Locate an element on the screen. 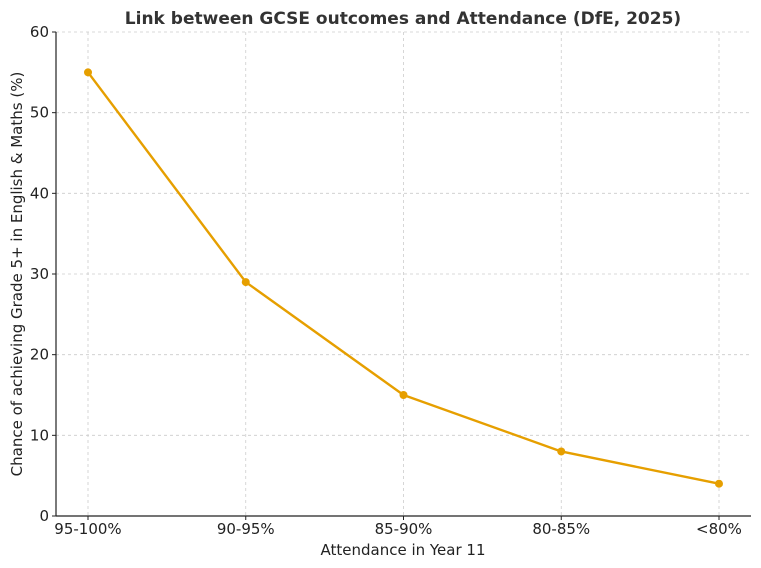 The image size is (761, 568). x-tick-label: 80-85% is located at coordinates (561, 529).